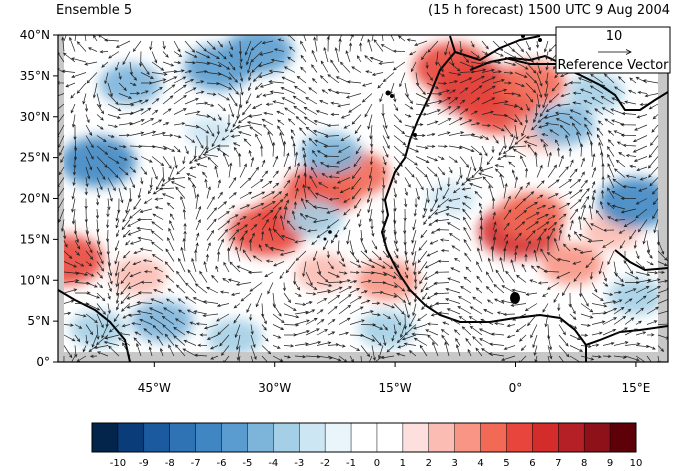 The image size is (673, 471). What do you see at coordinates (157, 437) in the screenshot?
I see `colorbar-swatch` at bounding box center [157, 437].